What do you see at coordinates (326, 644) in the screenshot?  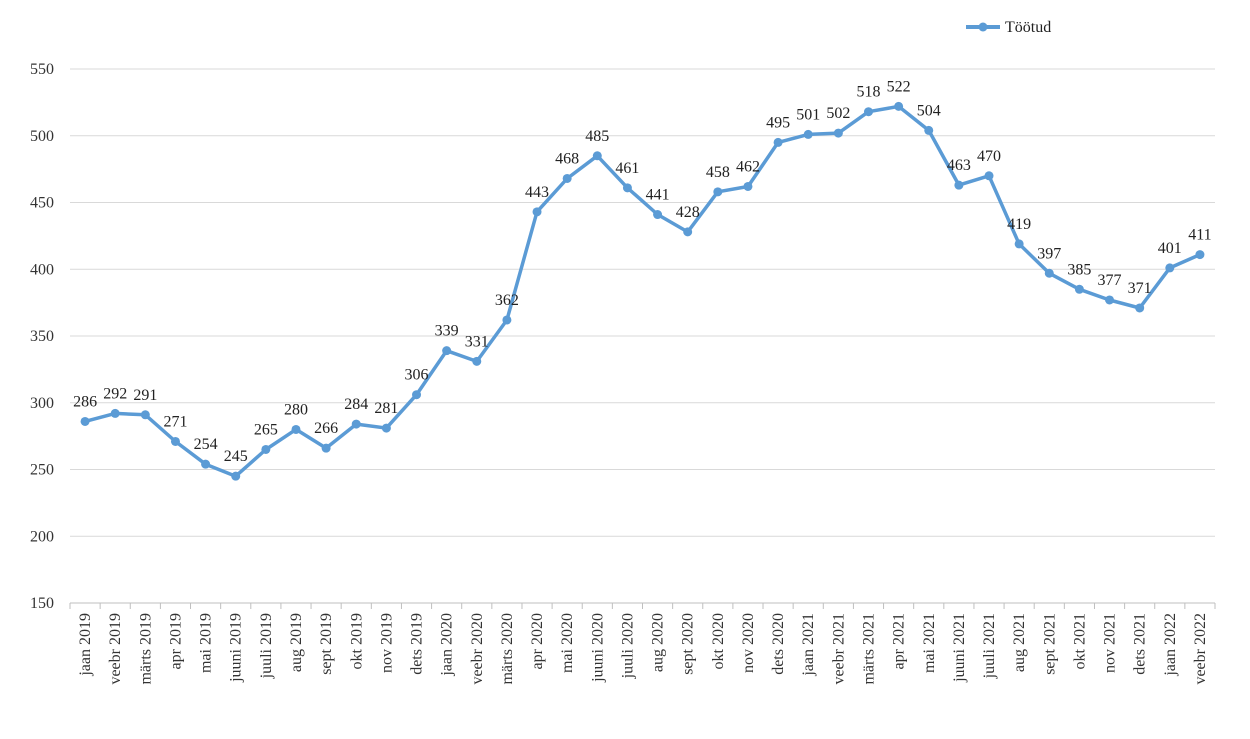 I see `x-tick-label: sept 2019` at bounding box center [326, 644].